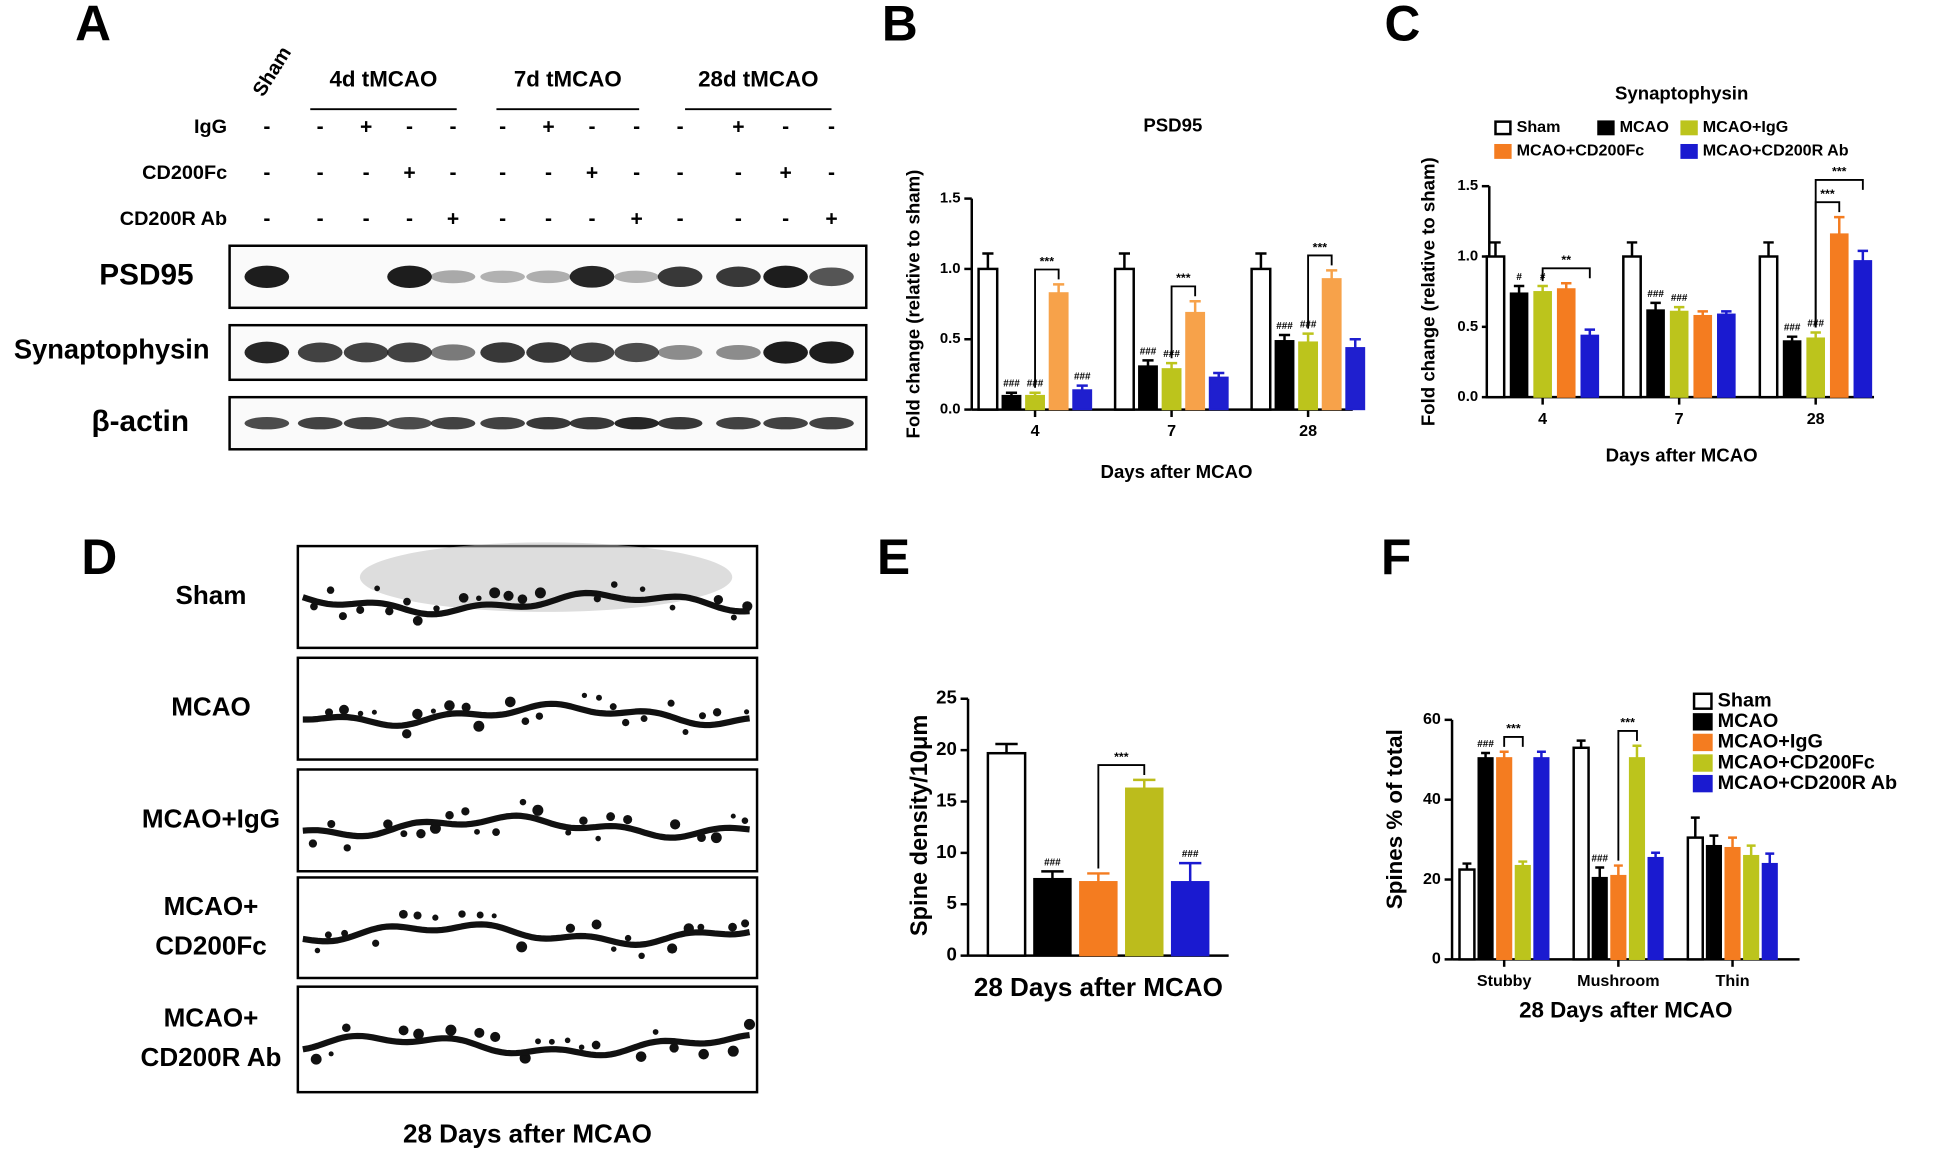 This screenshot has width=1946, height=1153. What do you see at coordinates (384, 79) in the screenshot?
I see `group-label: 4d tMCAO` at bounding box center [384, 79].